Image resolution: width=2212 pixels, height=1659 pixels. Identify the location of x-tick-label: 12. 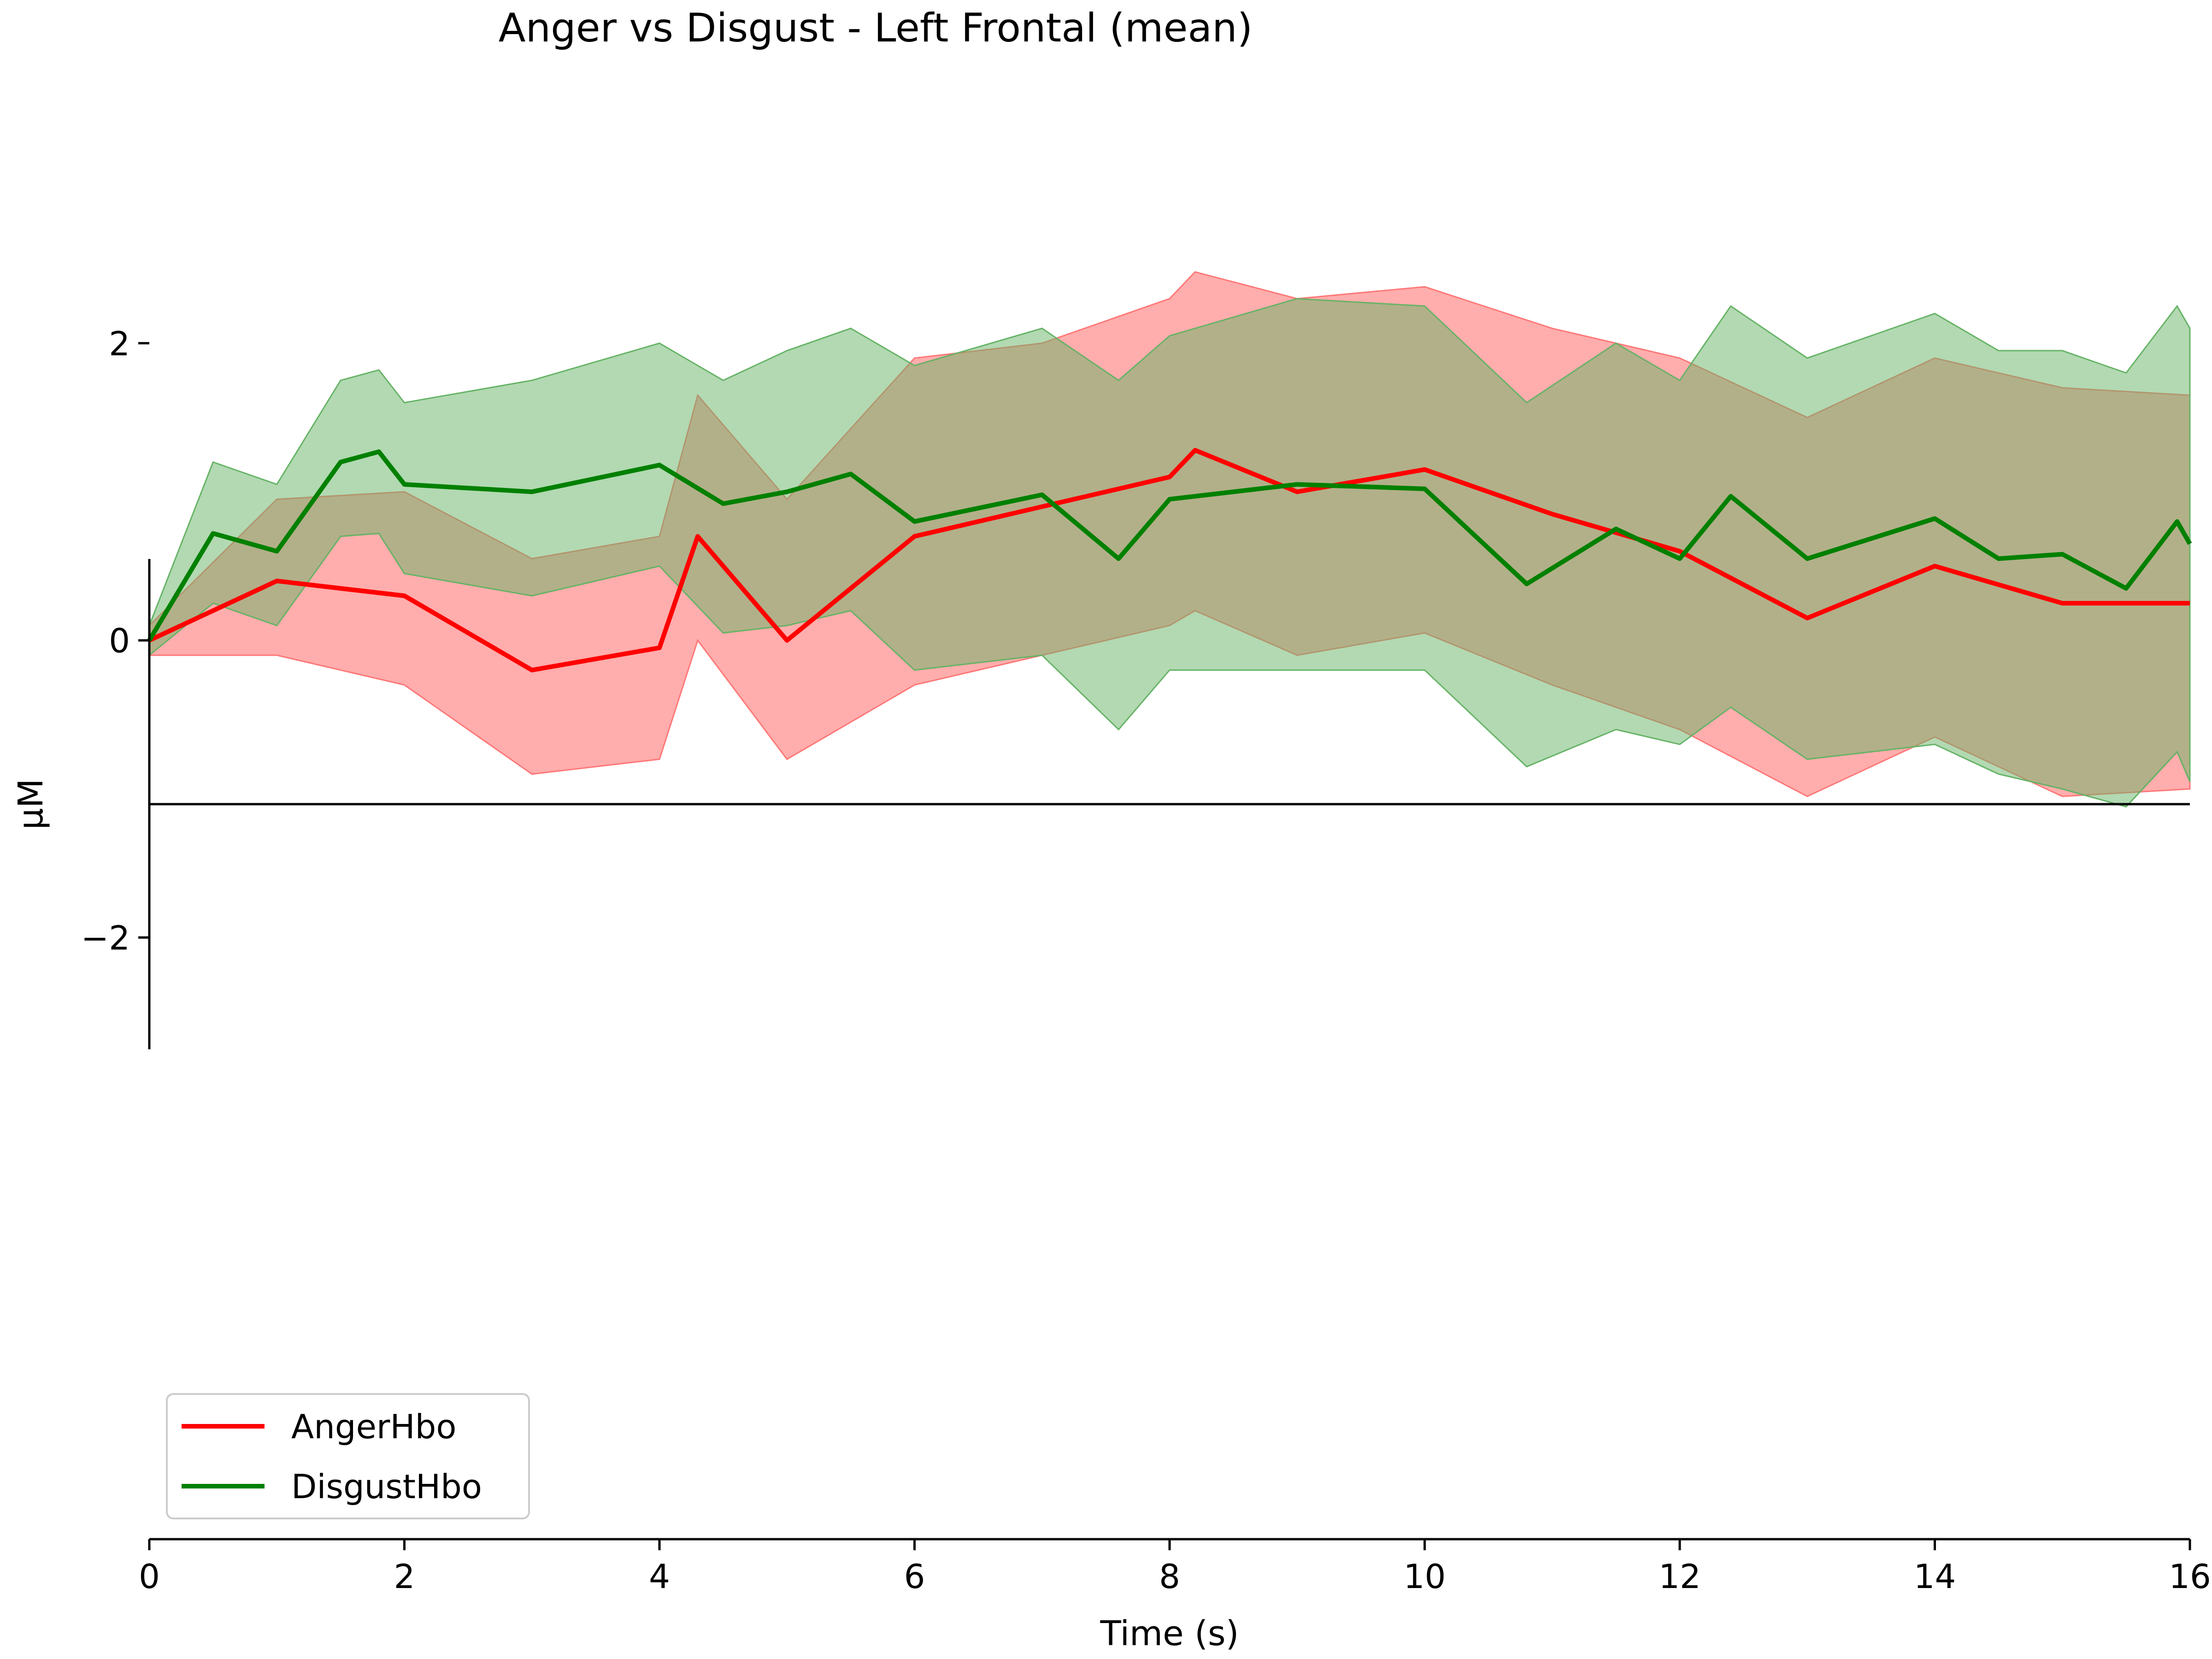
(1680, 1576).